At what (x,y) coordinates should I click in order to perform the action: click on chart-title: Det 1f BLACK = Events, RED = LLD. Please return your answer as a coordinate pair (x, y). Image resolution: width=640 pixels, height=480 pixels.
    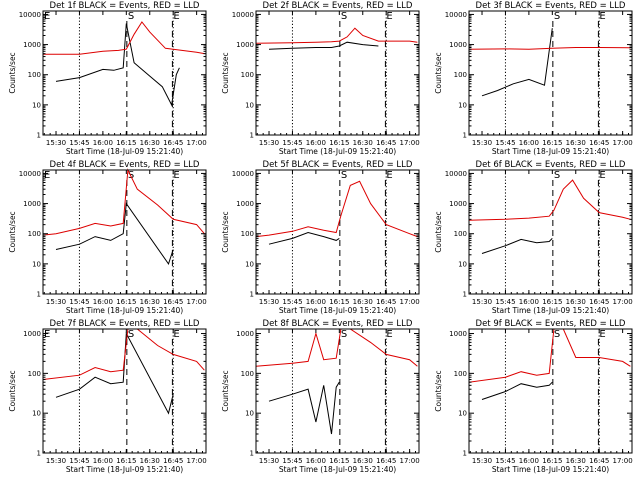
    Looking at the image, I should click on (125, 6).